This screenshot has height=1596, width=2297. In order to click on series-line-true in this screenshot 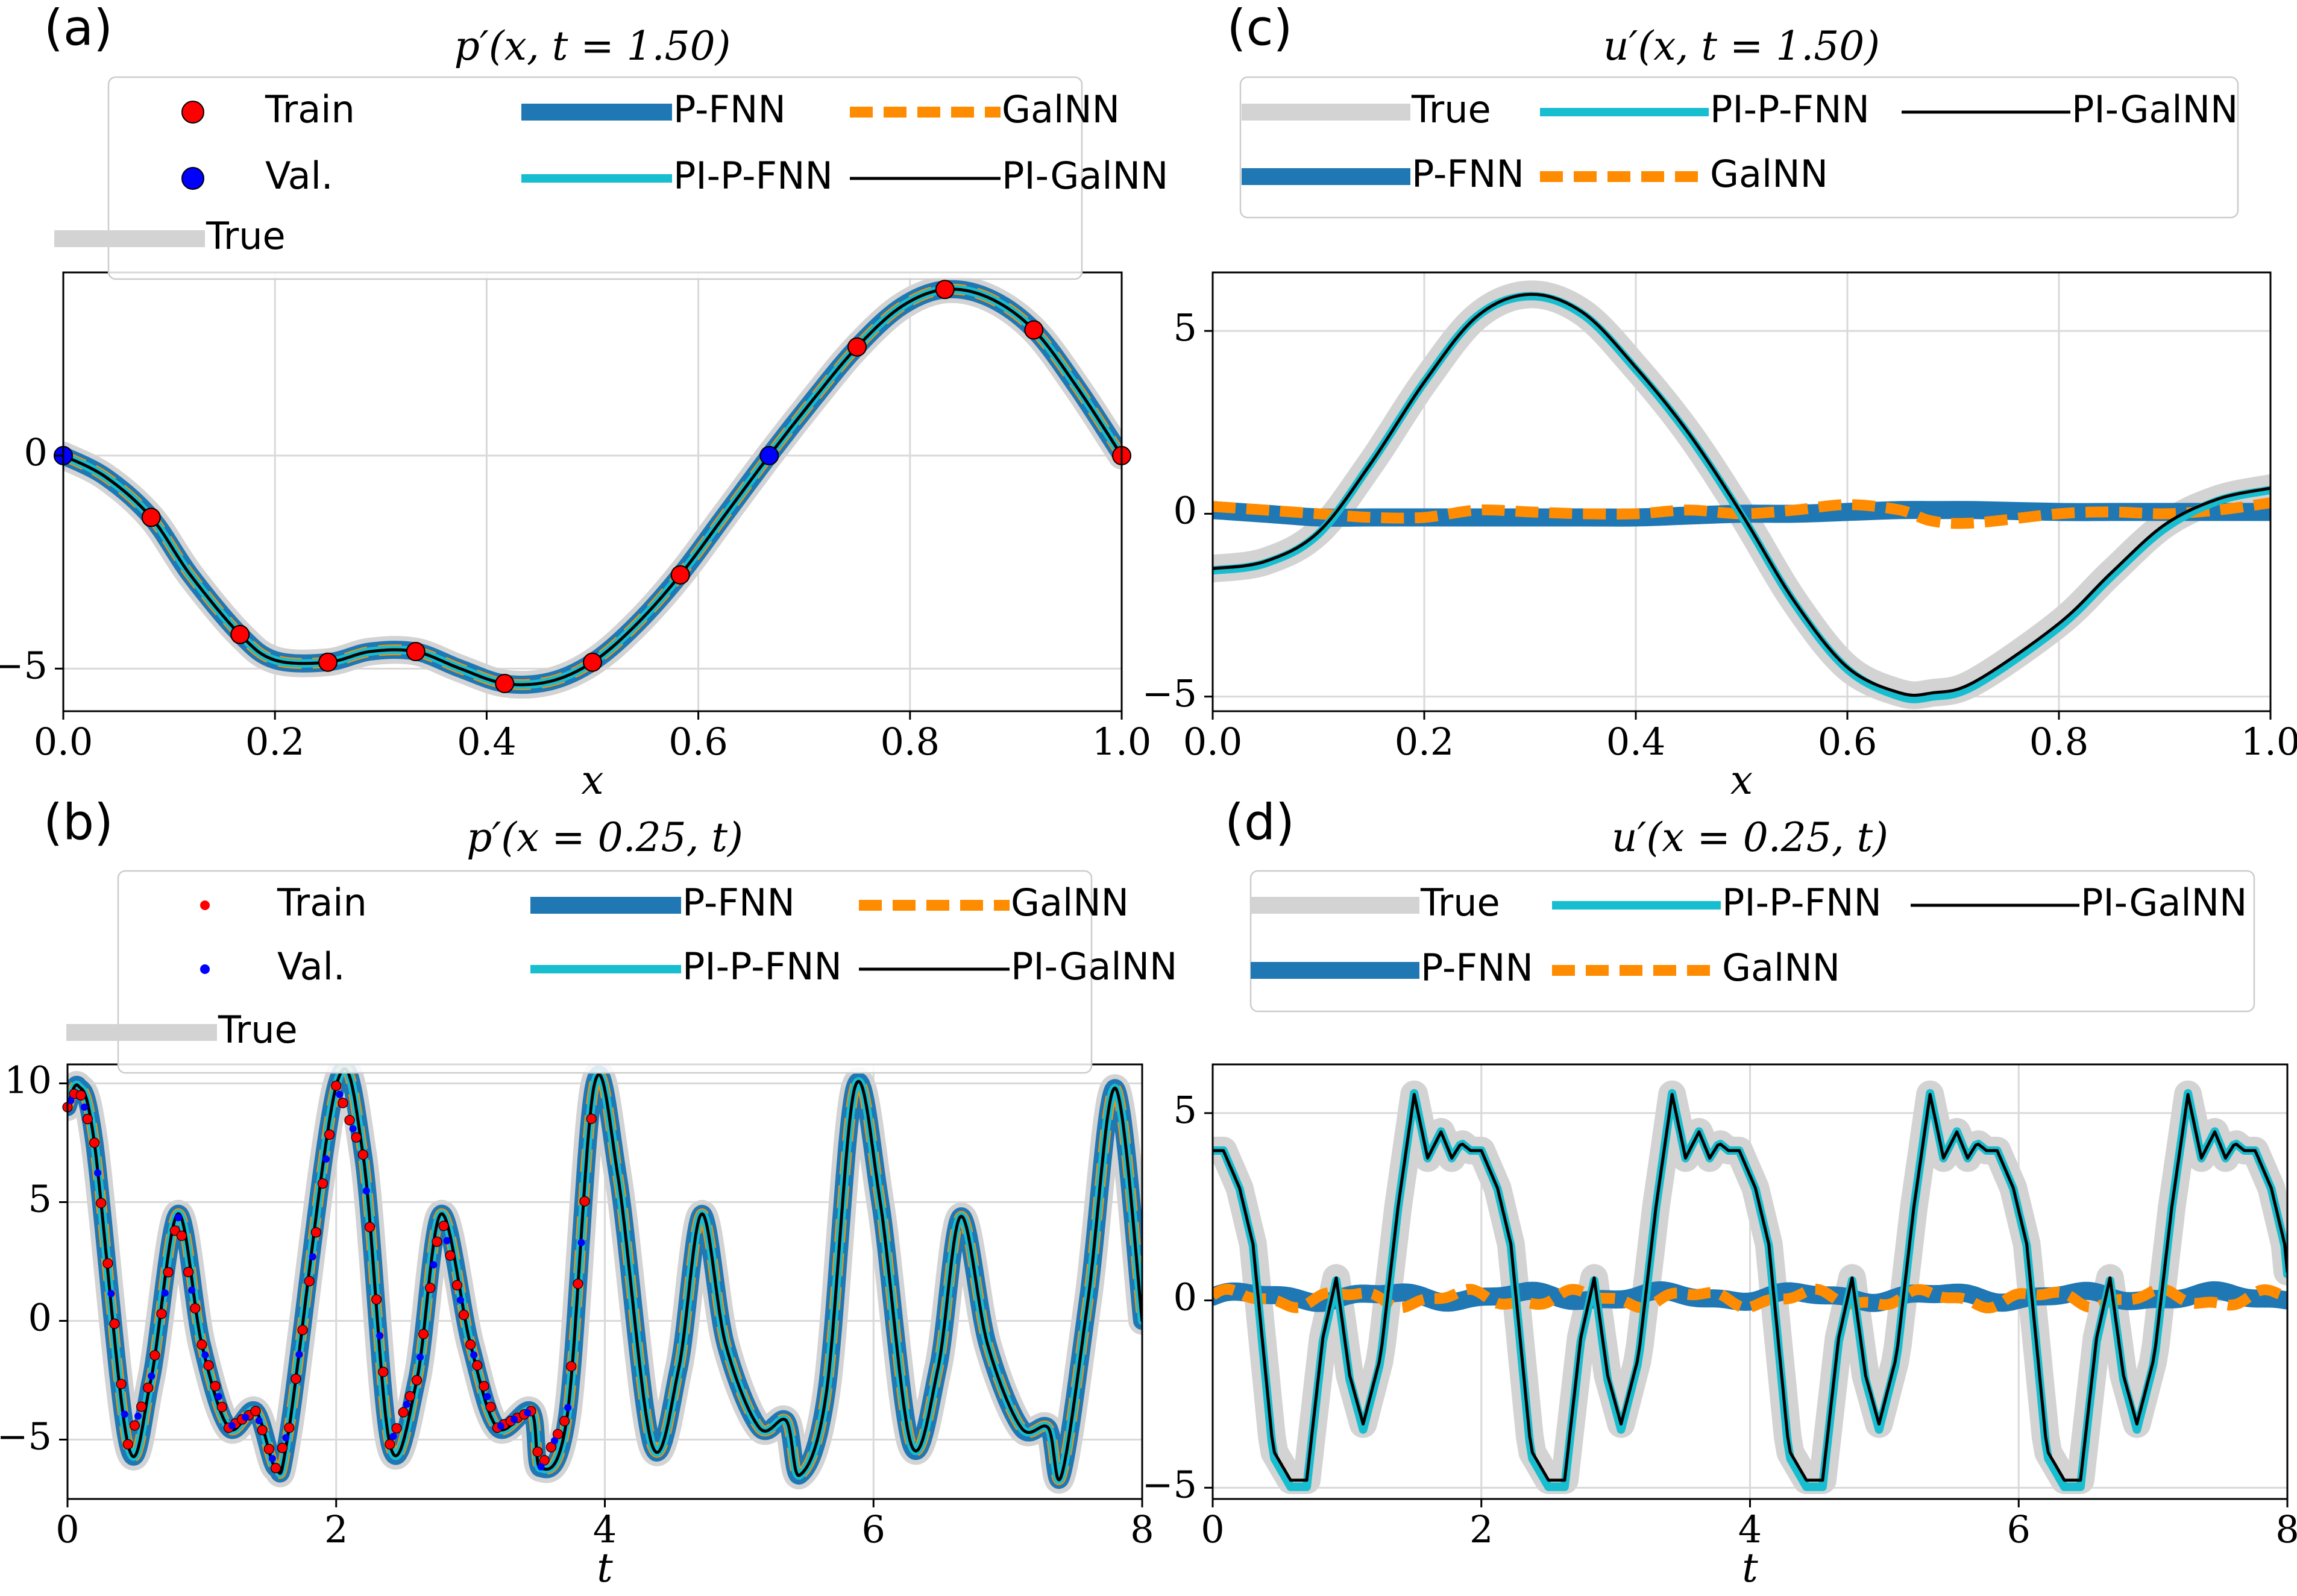, I will do `click(1742, 495)`.